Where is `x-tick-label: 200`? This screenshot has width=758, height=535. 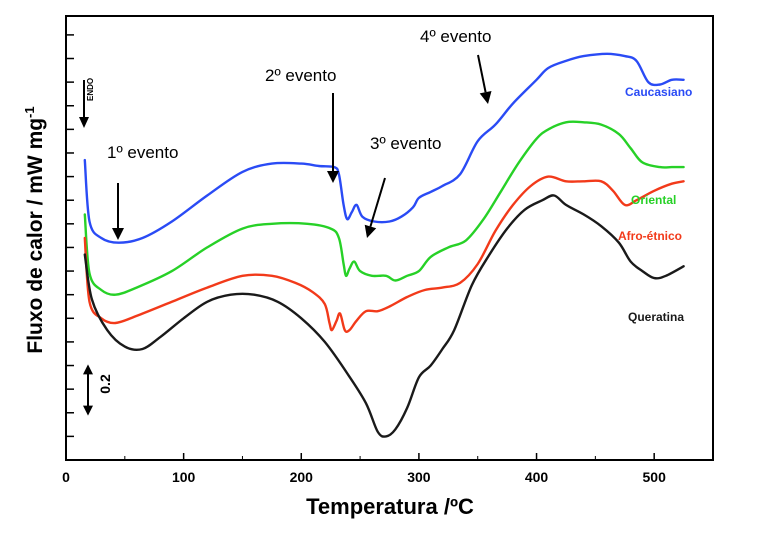 x-tick-label: 200 is located at coordinates (302, 477).